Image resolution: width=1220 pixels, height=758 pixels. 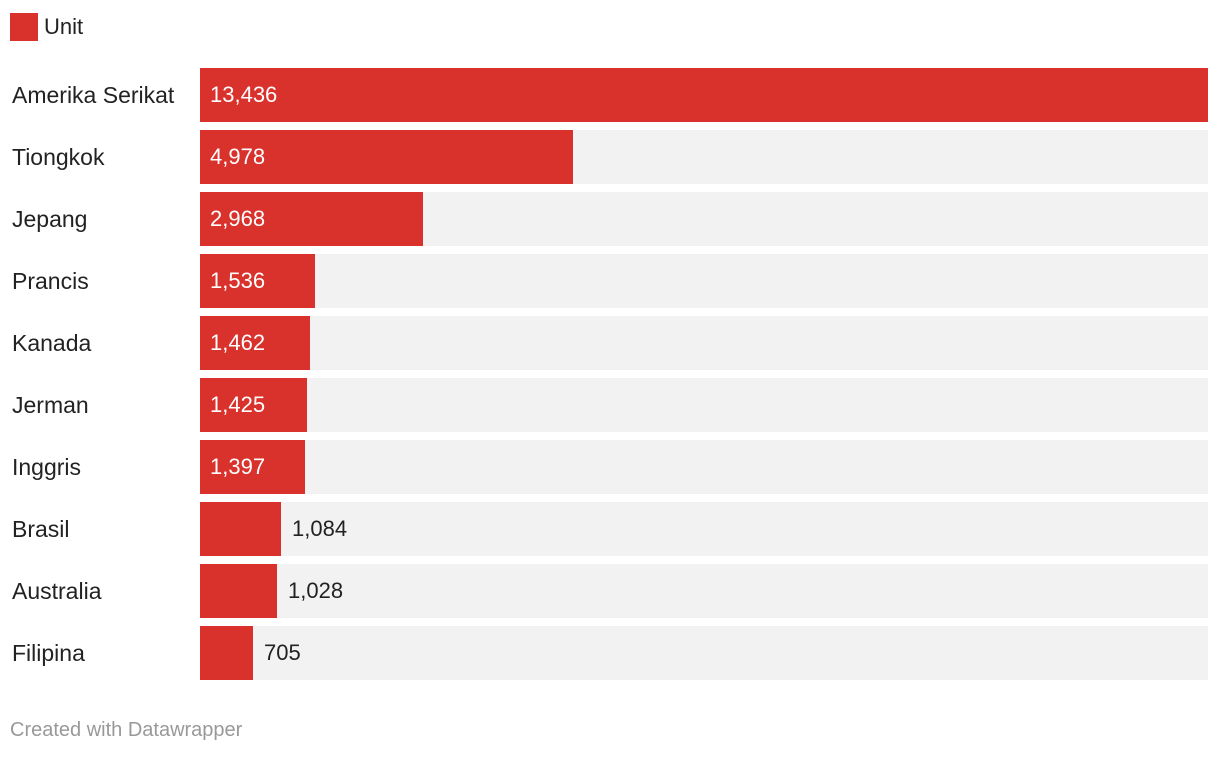 I want to click on value-label: 1,397, so click(x=238, y=466).